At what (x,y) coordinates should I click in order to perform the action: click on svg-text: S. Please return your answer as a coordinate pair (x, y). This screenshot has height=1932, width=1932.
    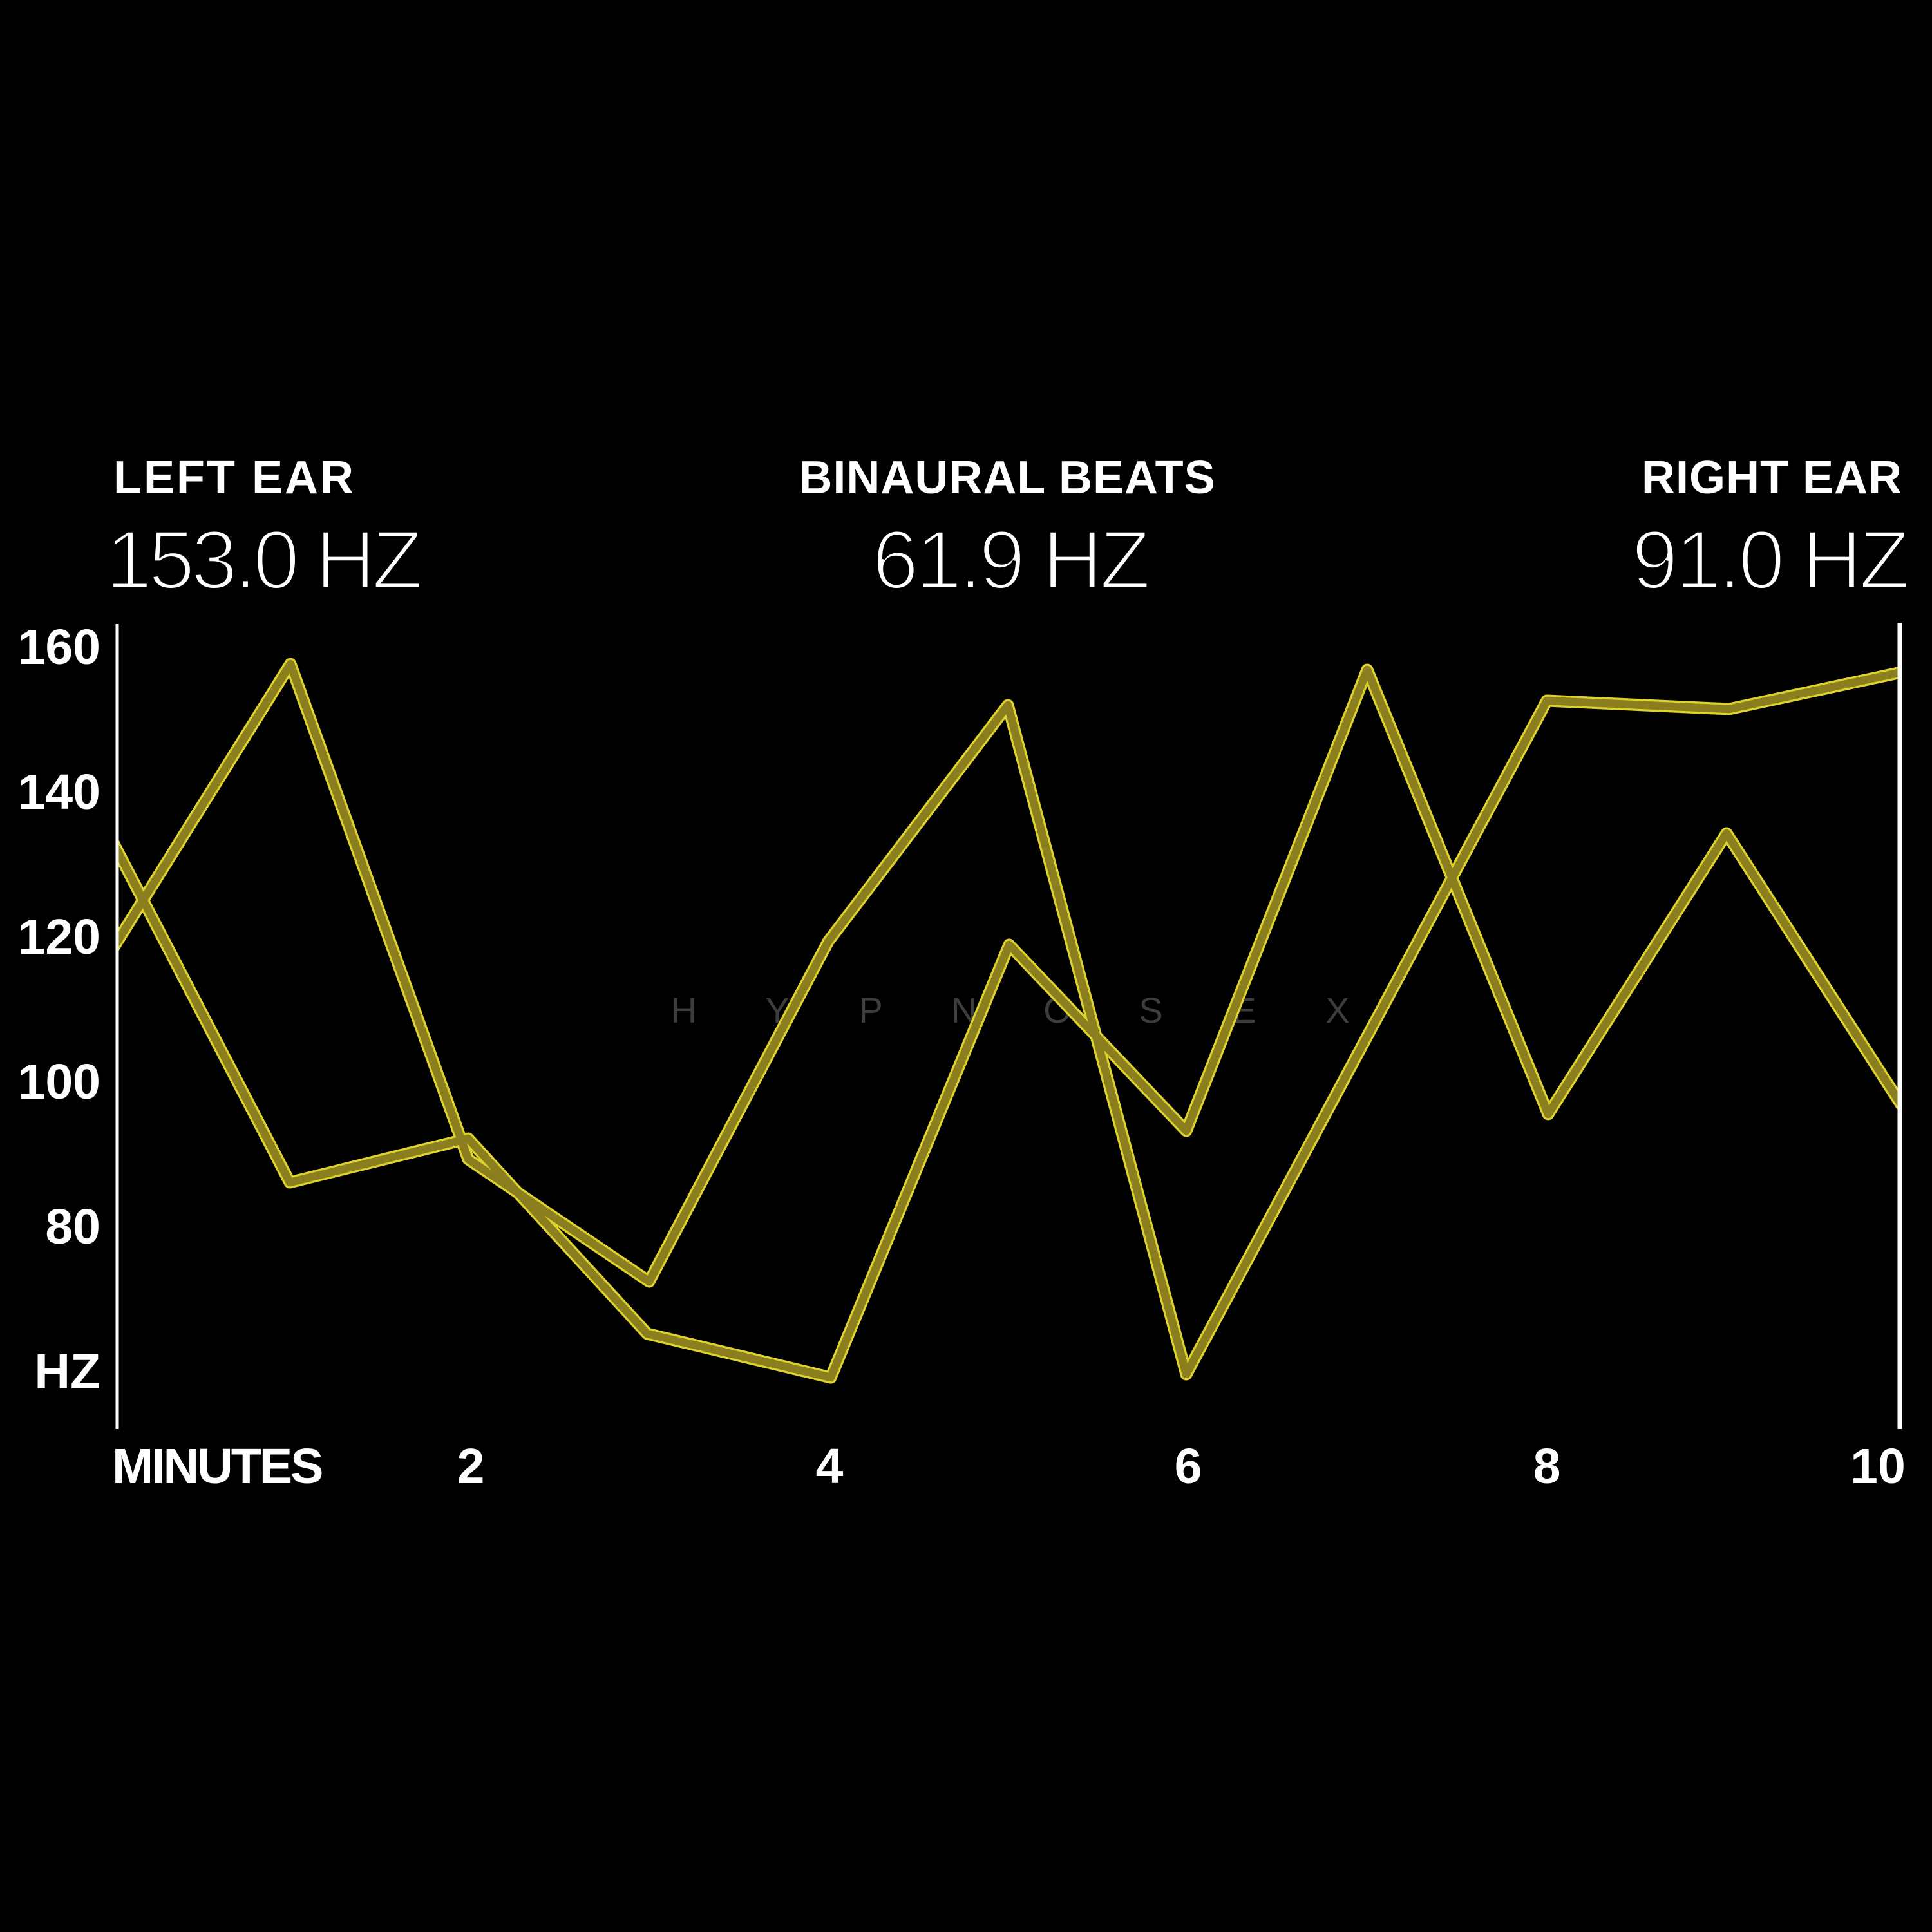
    Looking at the image, I should click on (1150, 1010).